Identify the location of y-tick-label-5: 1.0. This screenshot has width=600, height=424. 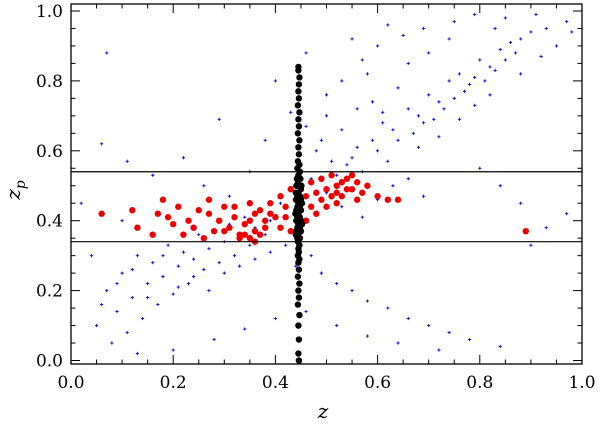
(49, 12).